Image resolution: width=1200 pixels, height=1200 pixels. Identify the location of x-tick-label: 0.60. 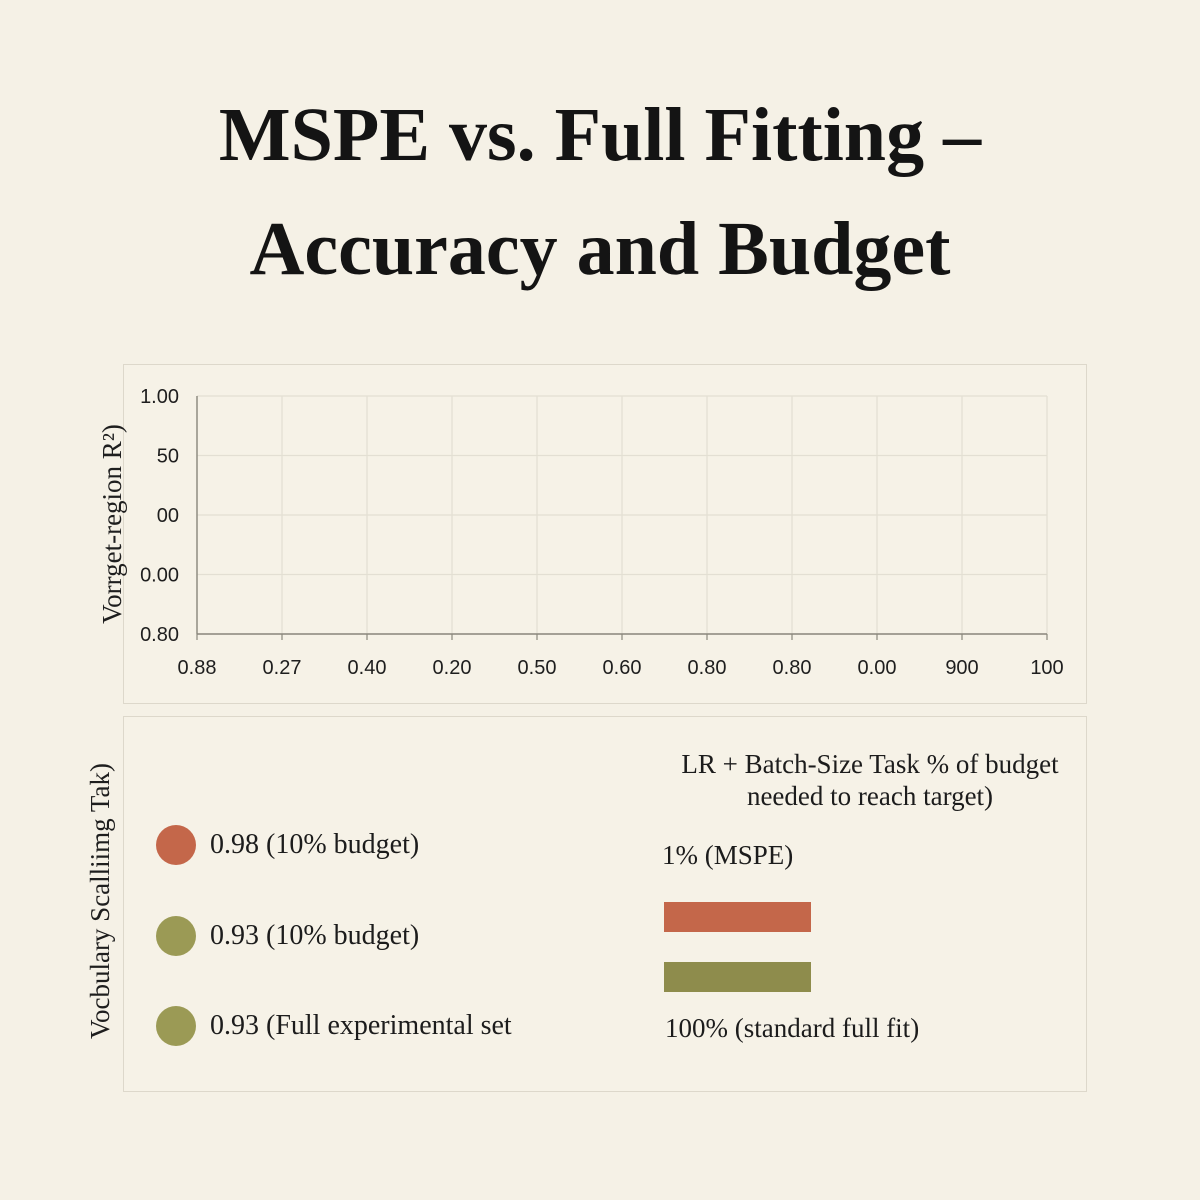
(622, 668).